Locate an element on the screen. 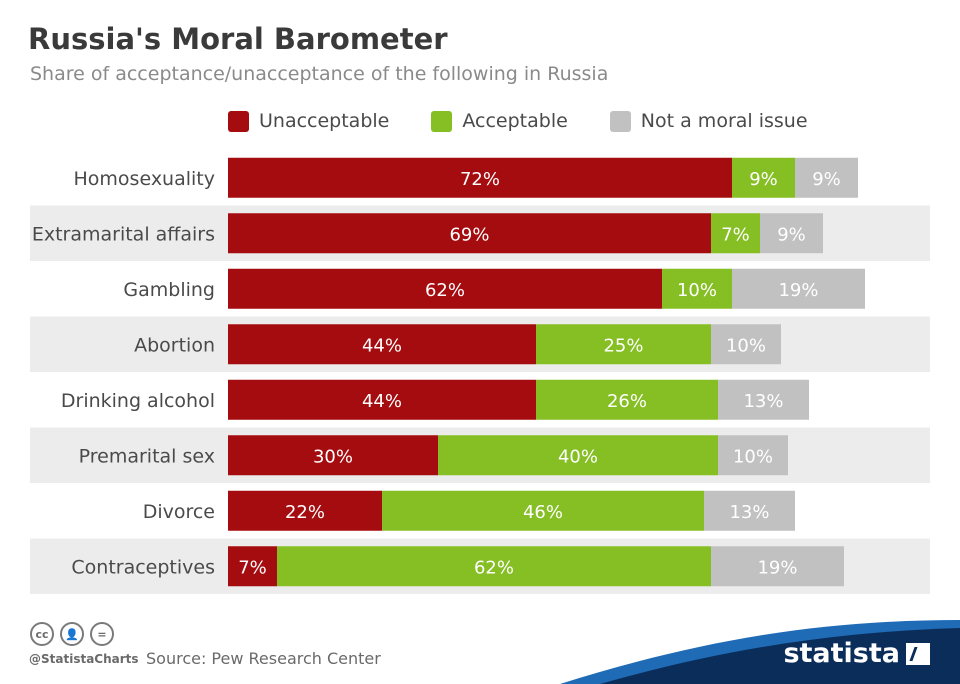 This screenshot has width=960, height=684. value-label-extramarital-affairs-not-a-moral-issue: 9% is located at coordinates (791, 234).